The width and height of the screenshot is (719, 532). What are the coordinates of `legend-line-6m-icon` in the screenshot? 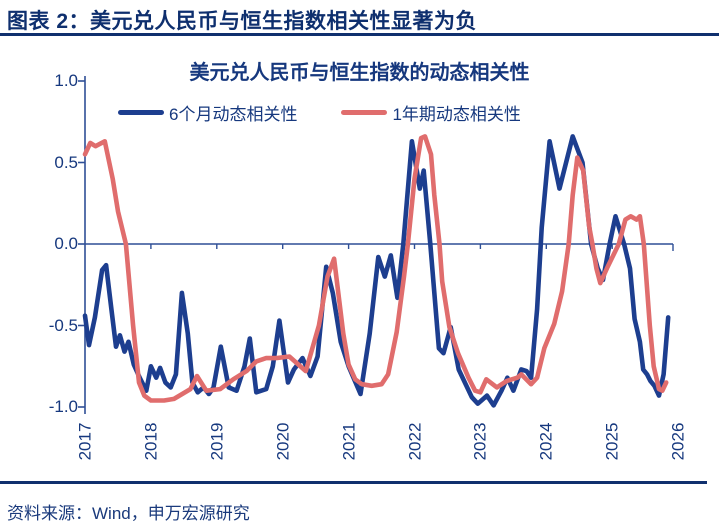 It's located at (141, 112).